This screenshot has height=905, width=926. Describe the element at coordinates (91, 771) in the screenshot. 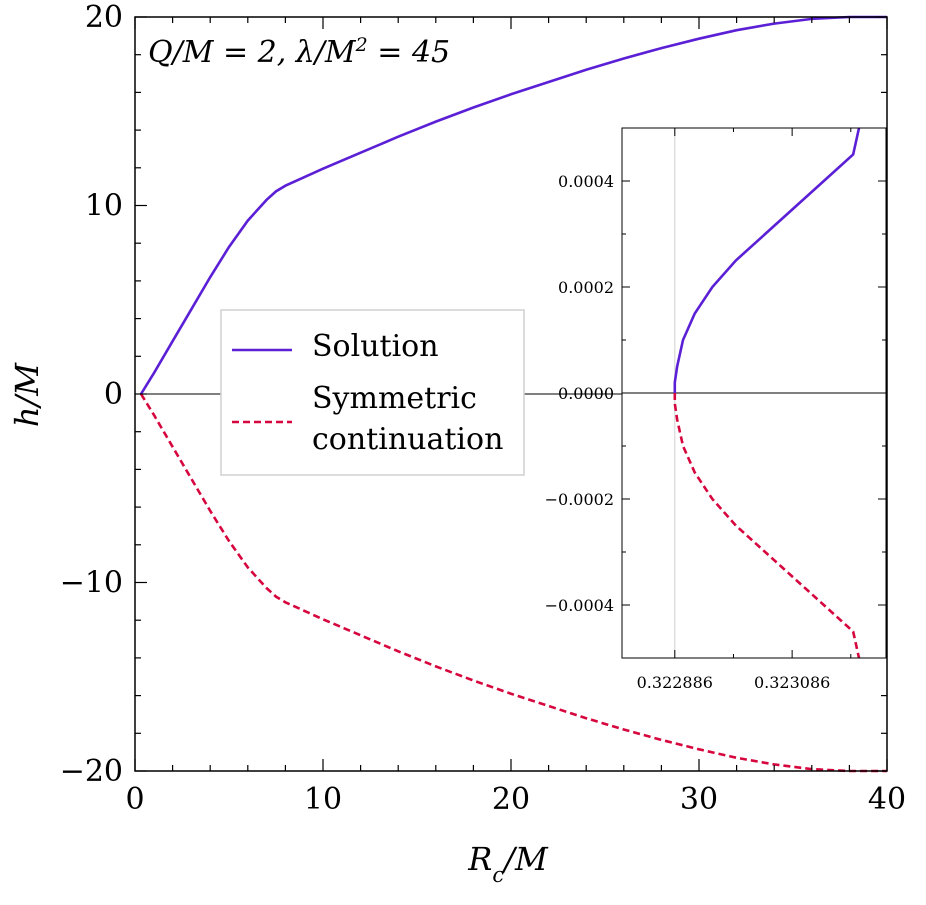

I see `y-tick-label: −20` at that location.